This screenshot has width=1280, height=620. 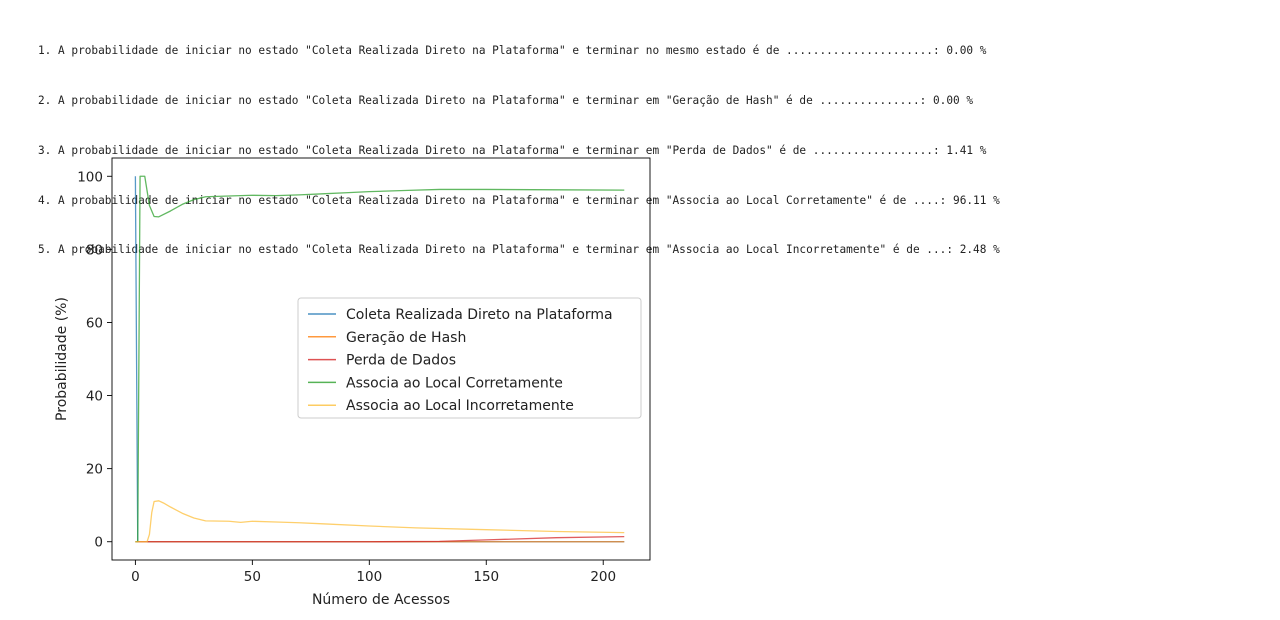 What do you see at coordinates (94, 470) in the screenshot?
I see `y-tick-label: 20` at bounding box center [94, 470].